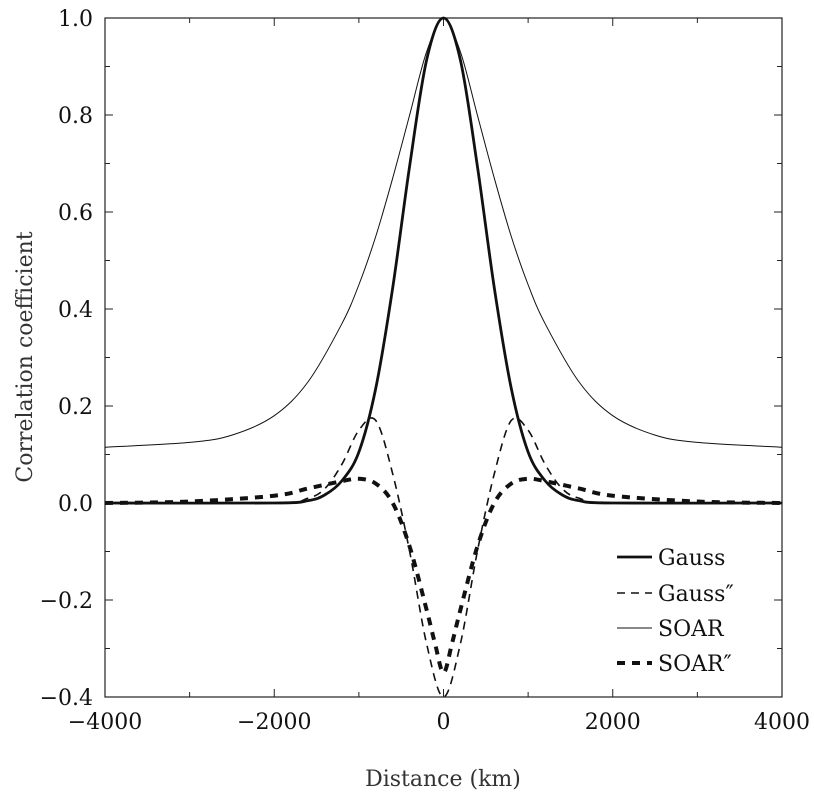 The height and width of the screenshot is (796, 814). What do you see at coordinates (274, 722) in the screenshot?
I see `x-tick-label: −2000` at bounding box center [274, 722].